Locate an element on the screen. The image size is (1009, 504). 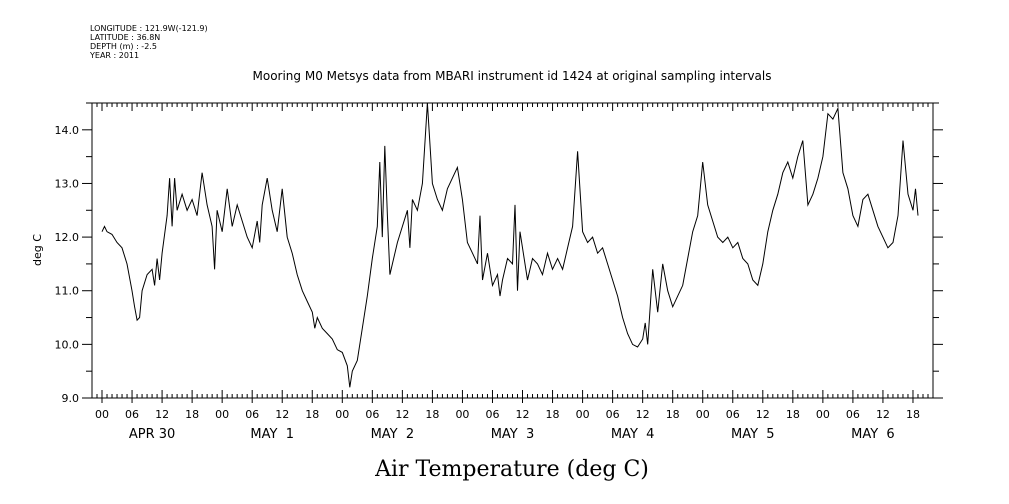
longitude-label: LONGITUDE : 121.9W(-121.9) is located at coordinates (149, 28).